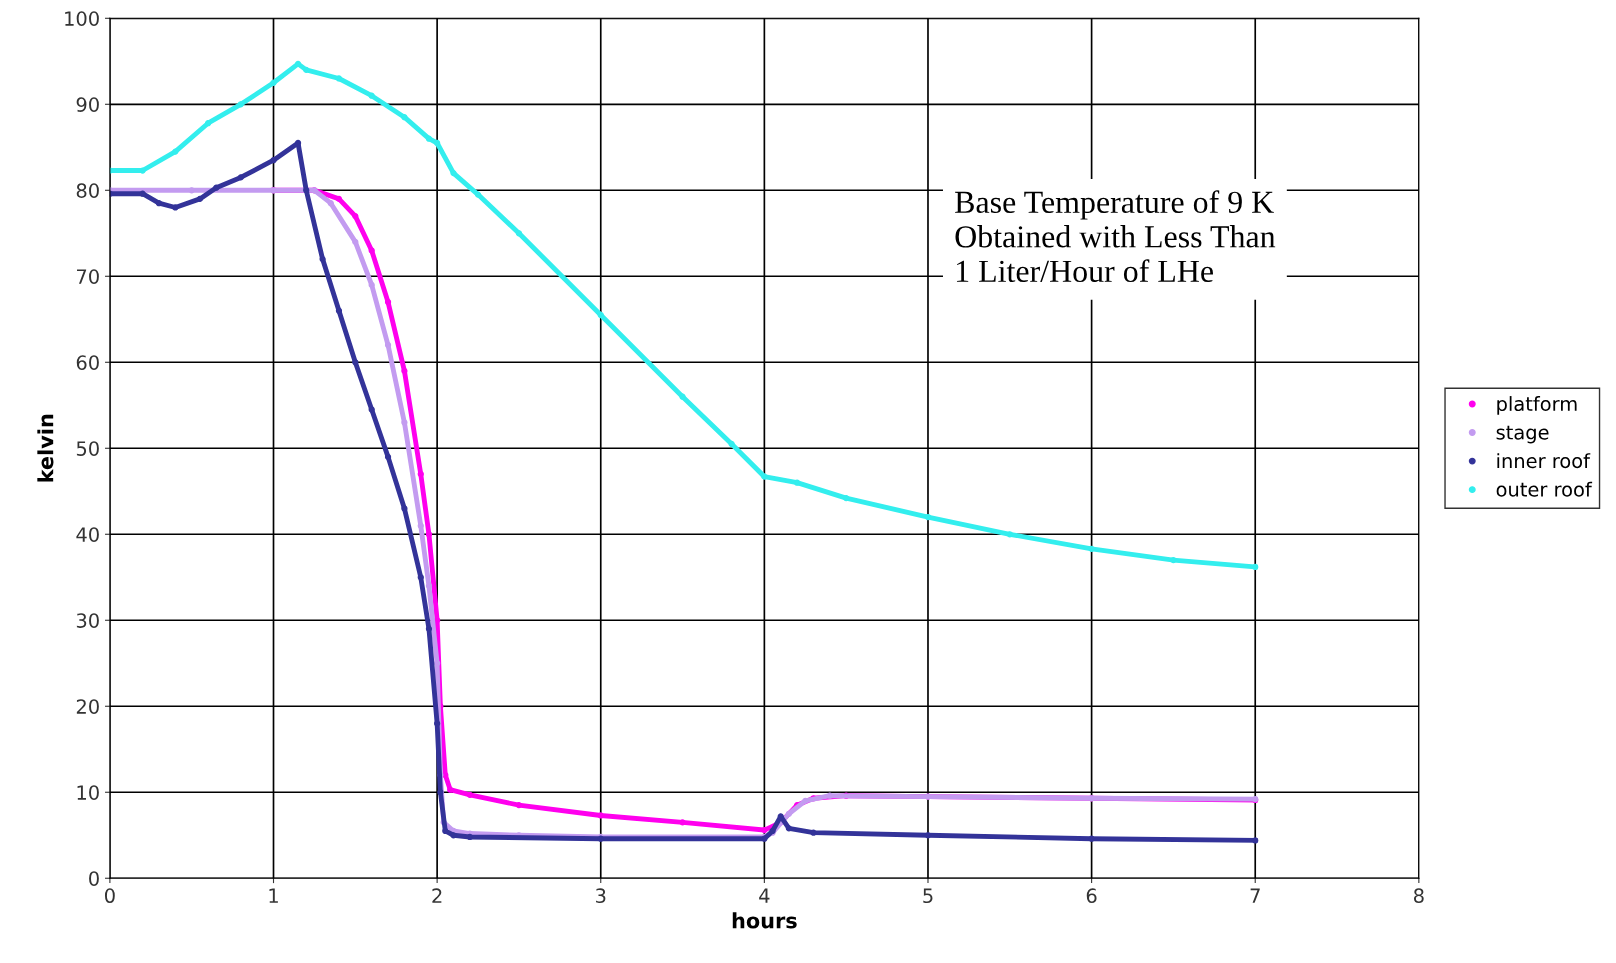 The width and height of the screenshot is (1616, 963). I want to click on y-tick-label: 40, so click(87, 534).